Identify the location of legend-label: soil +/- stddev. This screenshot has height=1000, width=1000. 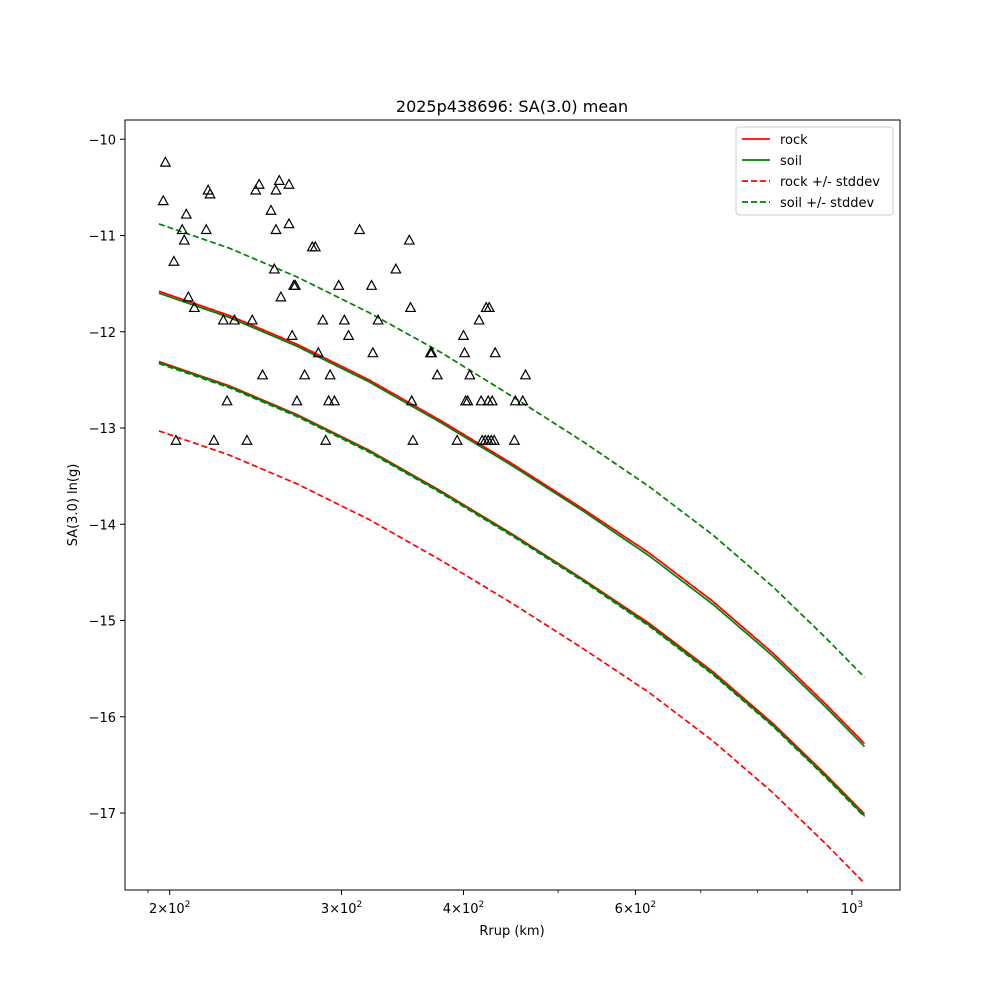
(827, 203).